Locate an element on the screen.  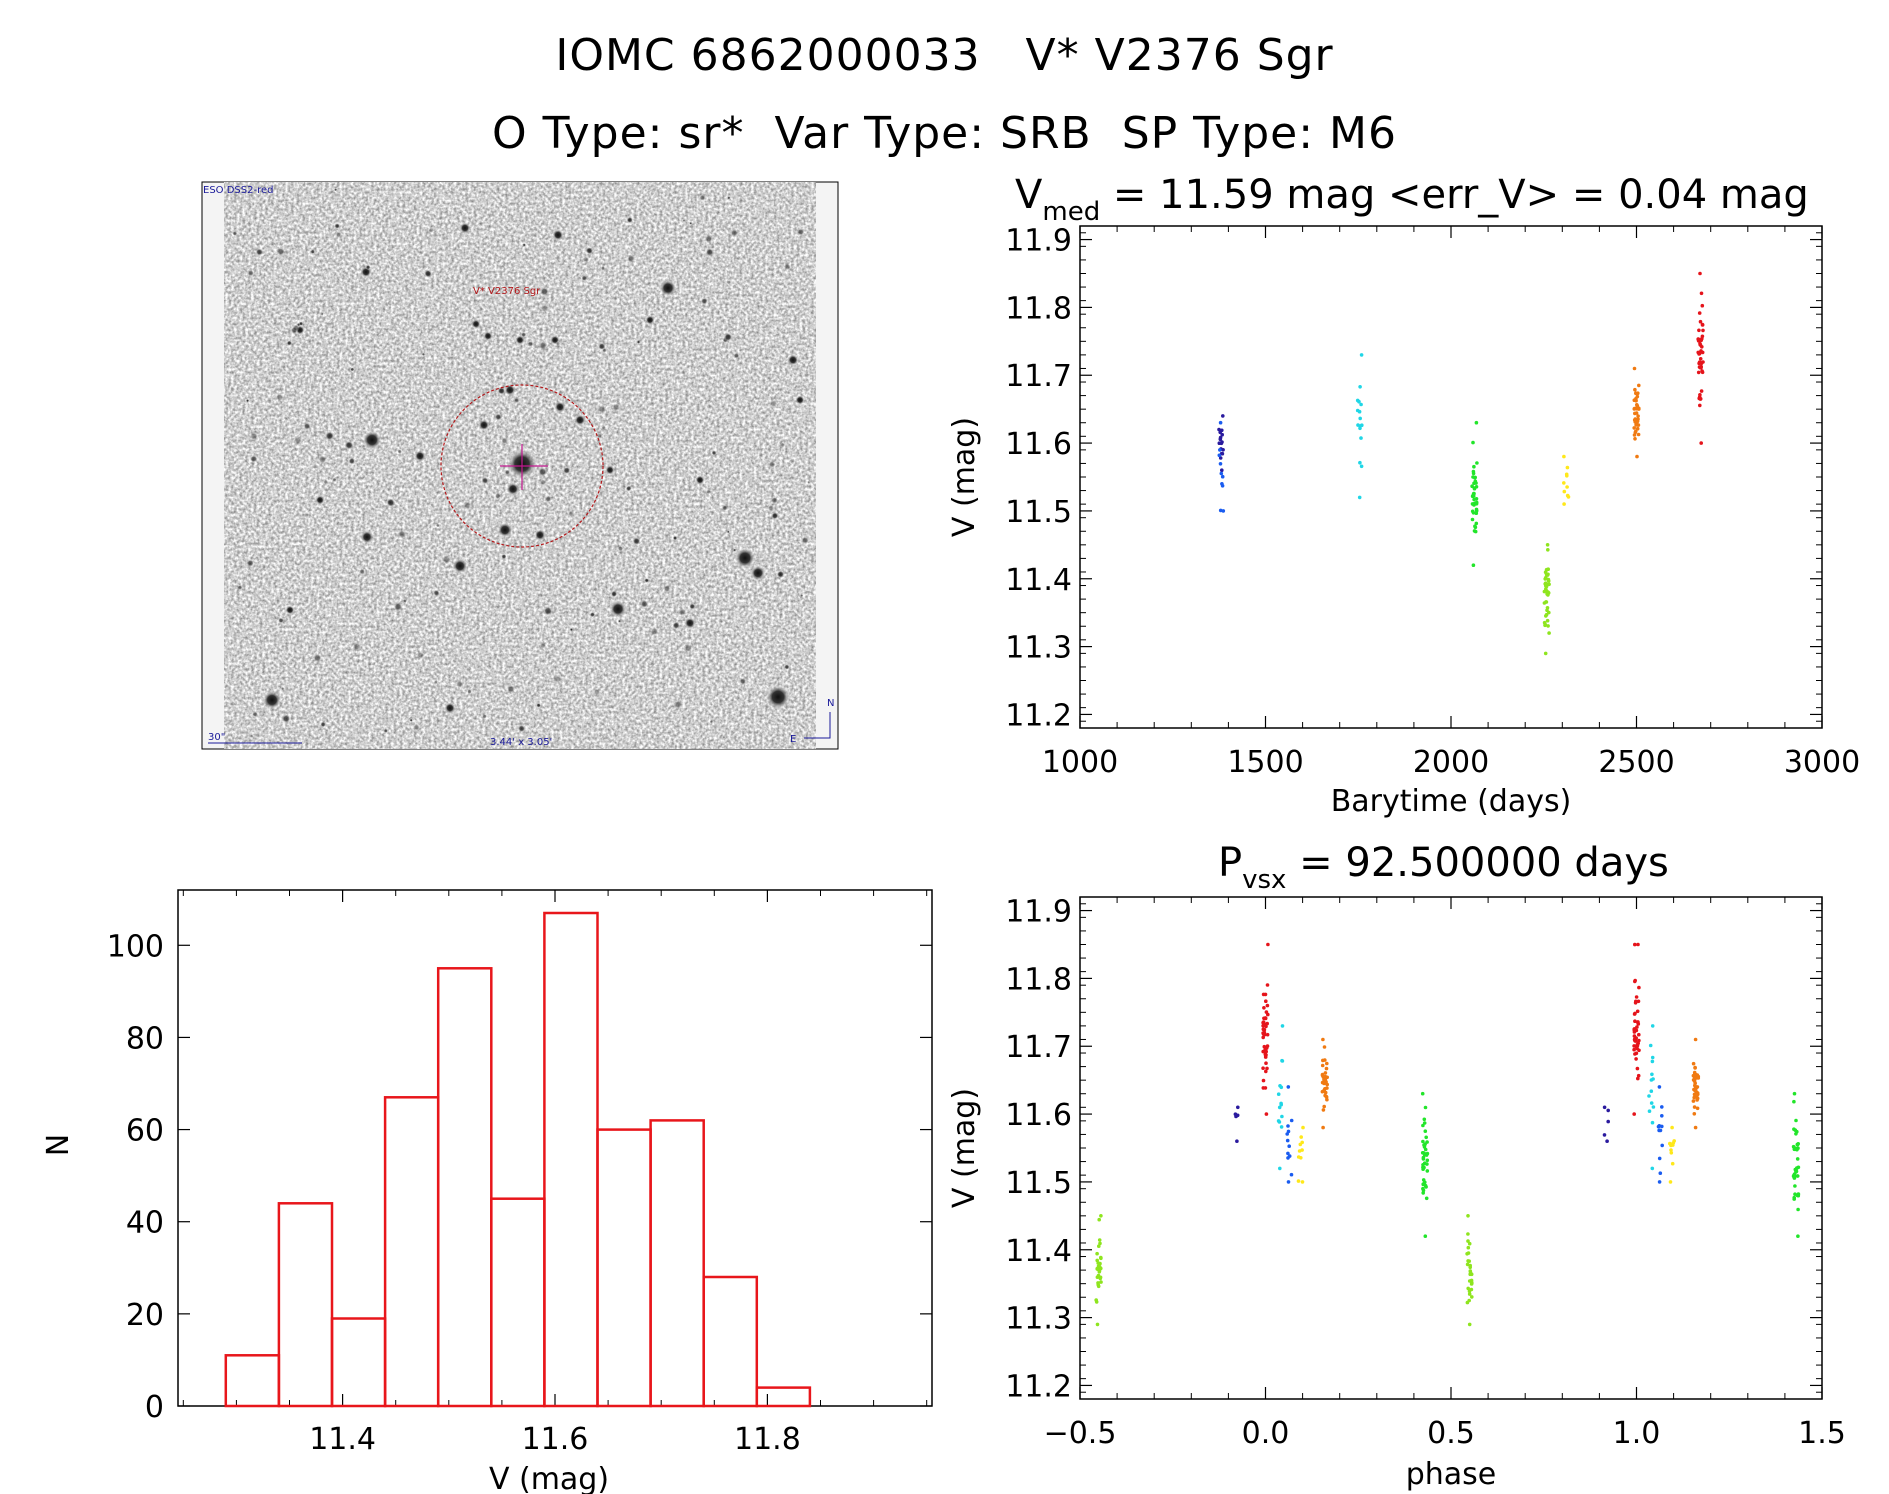
x-tick-label: 0.0 is located at coordinates (1266, 1433).